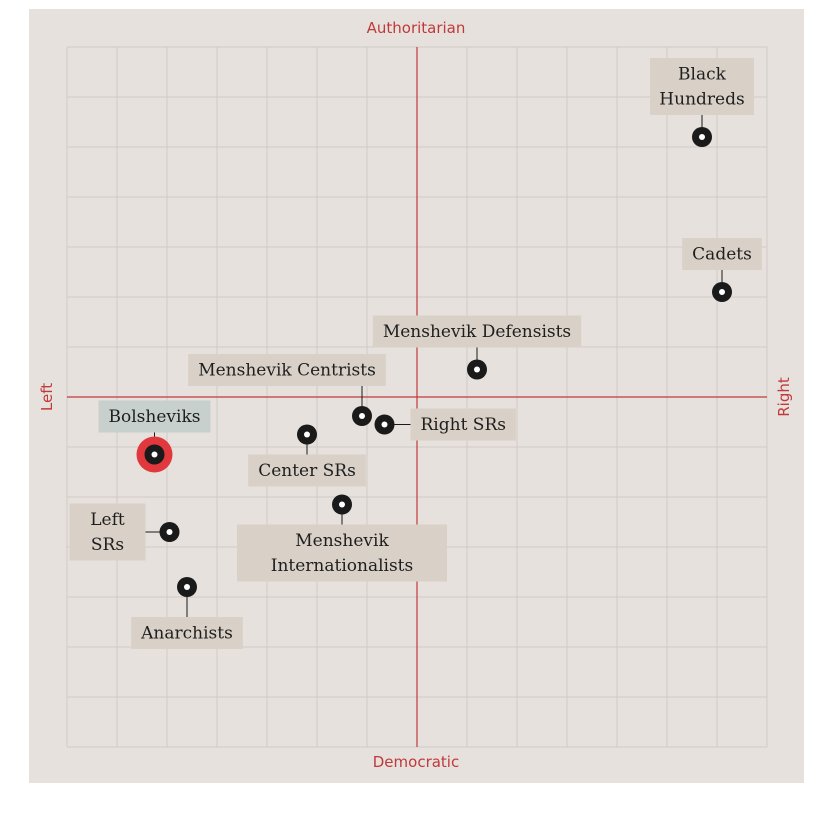  I want to click on point-label: Black Hundreds, so click(701, 87).